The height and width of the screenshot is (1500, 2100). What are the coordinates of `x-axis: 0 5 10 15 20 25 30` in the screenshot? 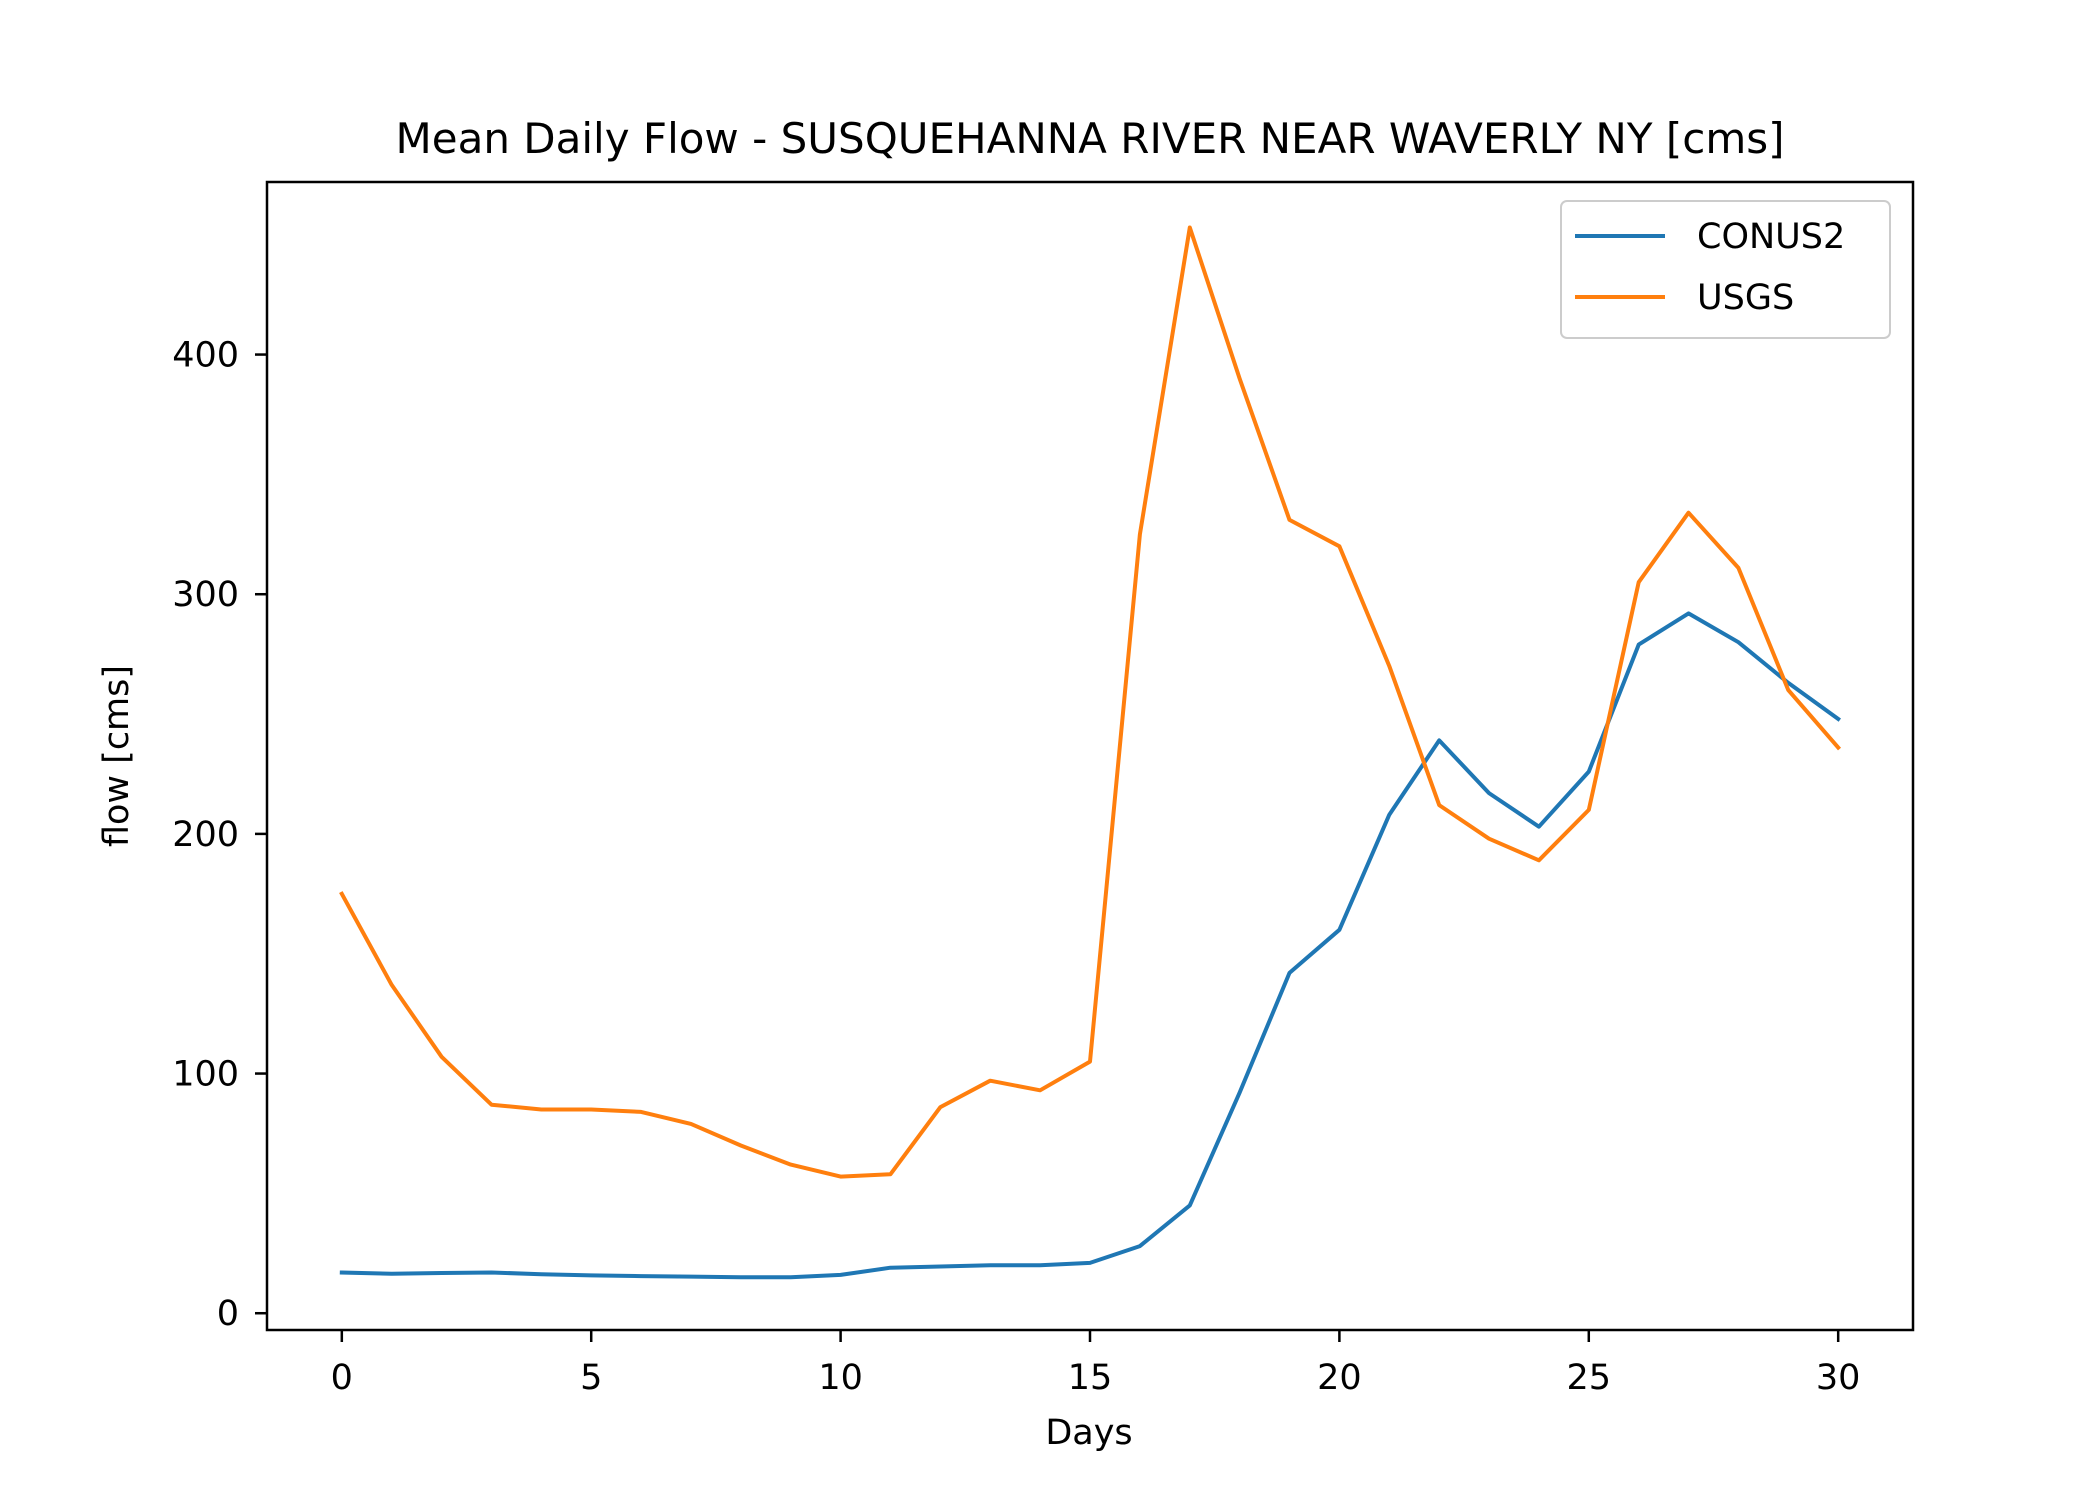 It's located at (1096, 1364).